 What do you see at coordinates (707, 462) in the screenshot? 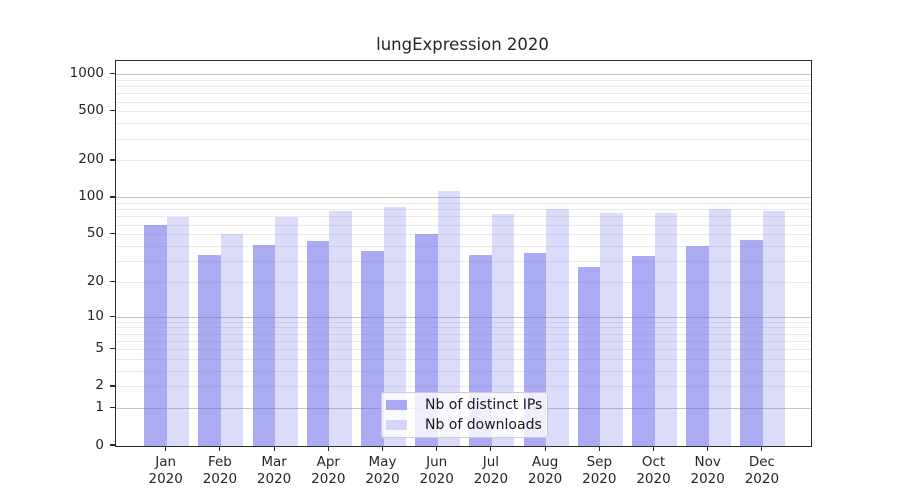
I see `x-tick-month: Nov` at bounding box center [707, 462].